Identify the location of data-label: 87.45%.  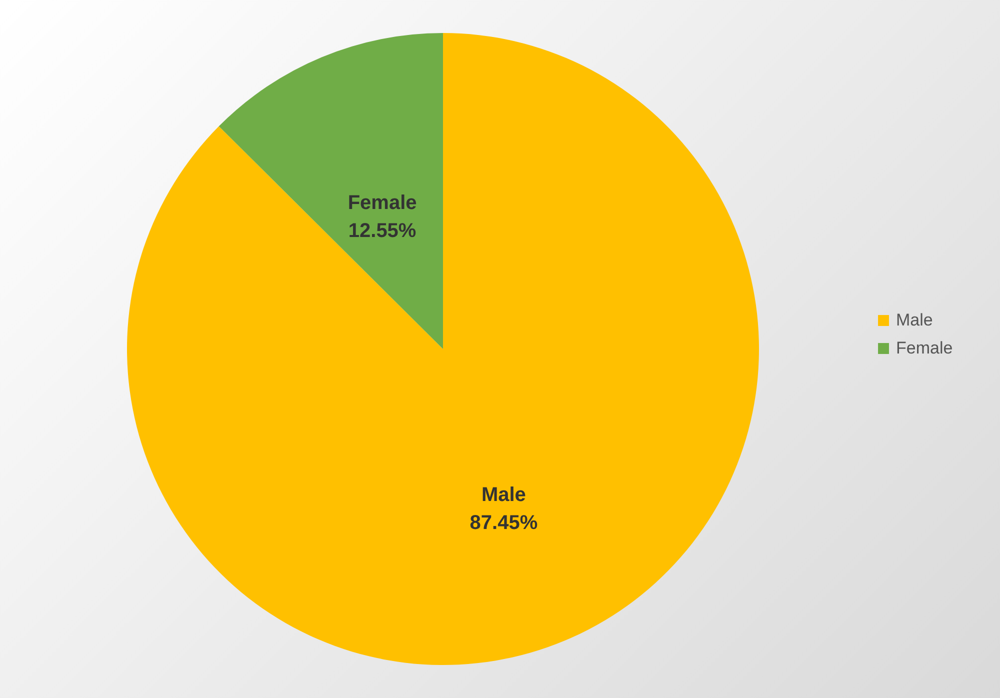
(504, 523).